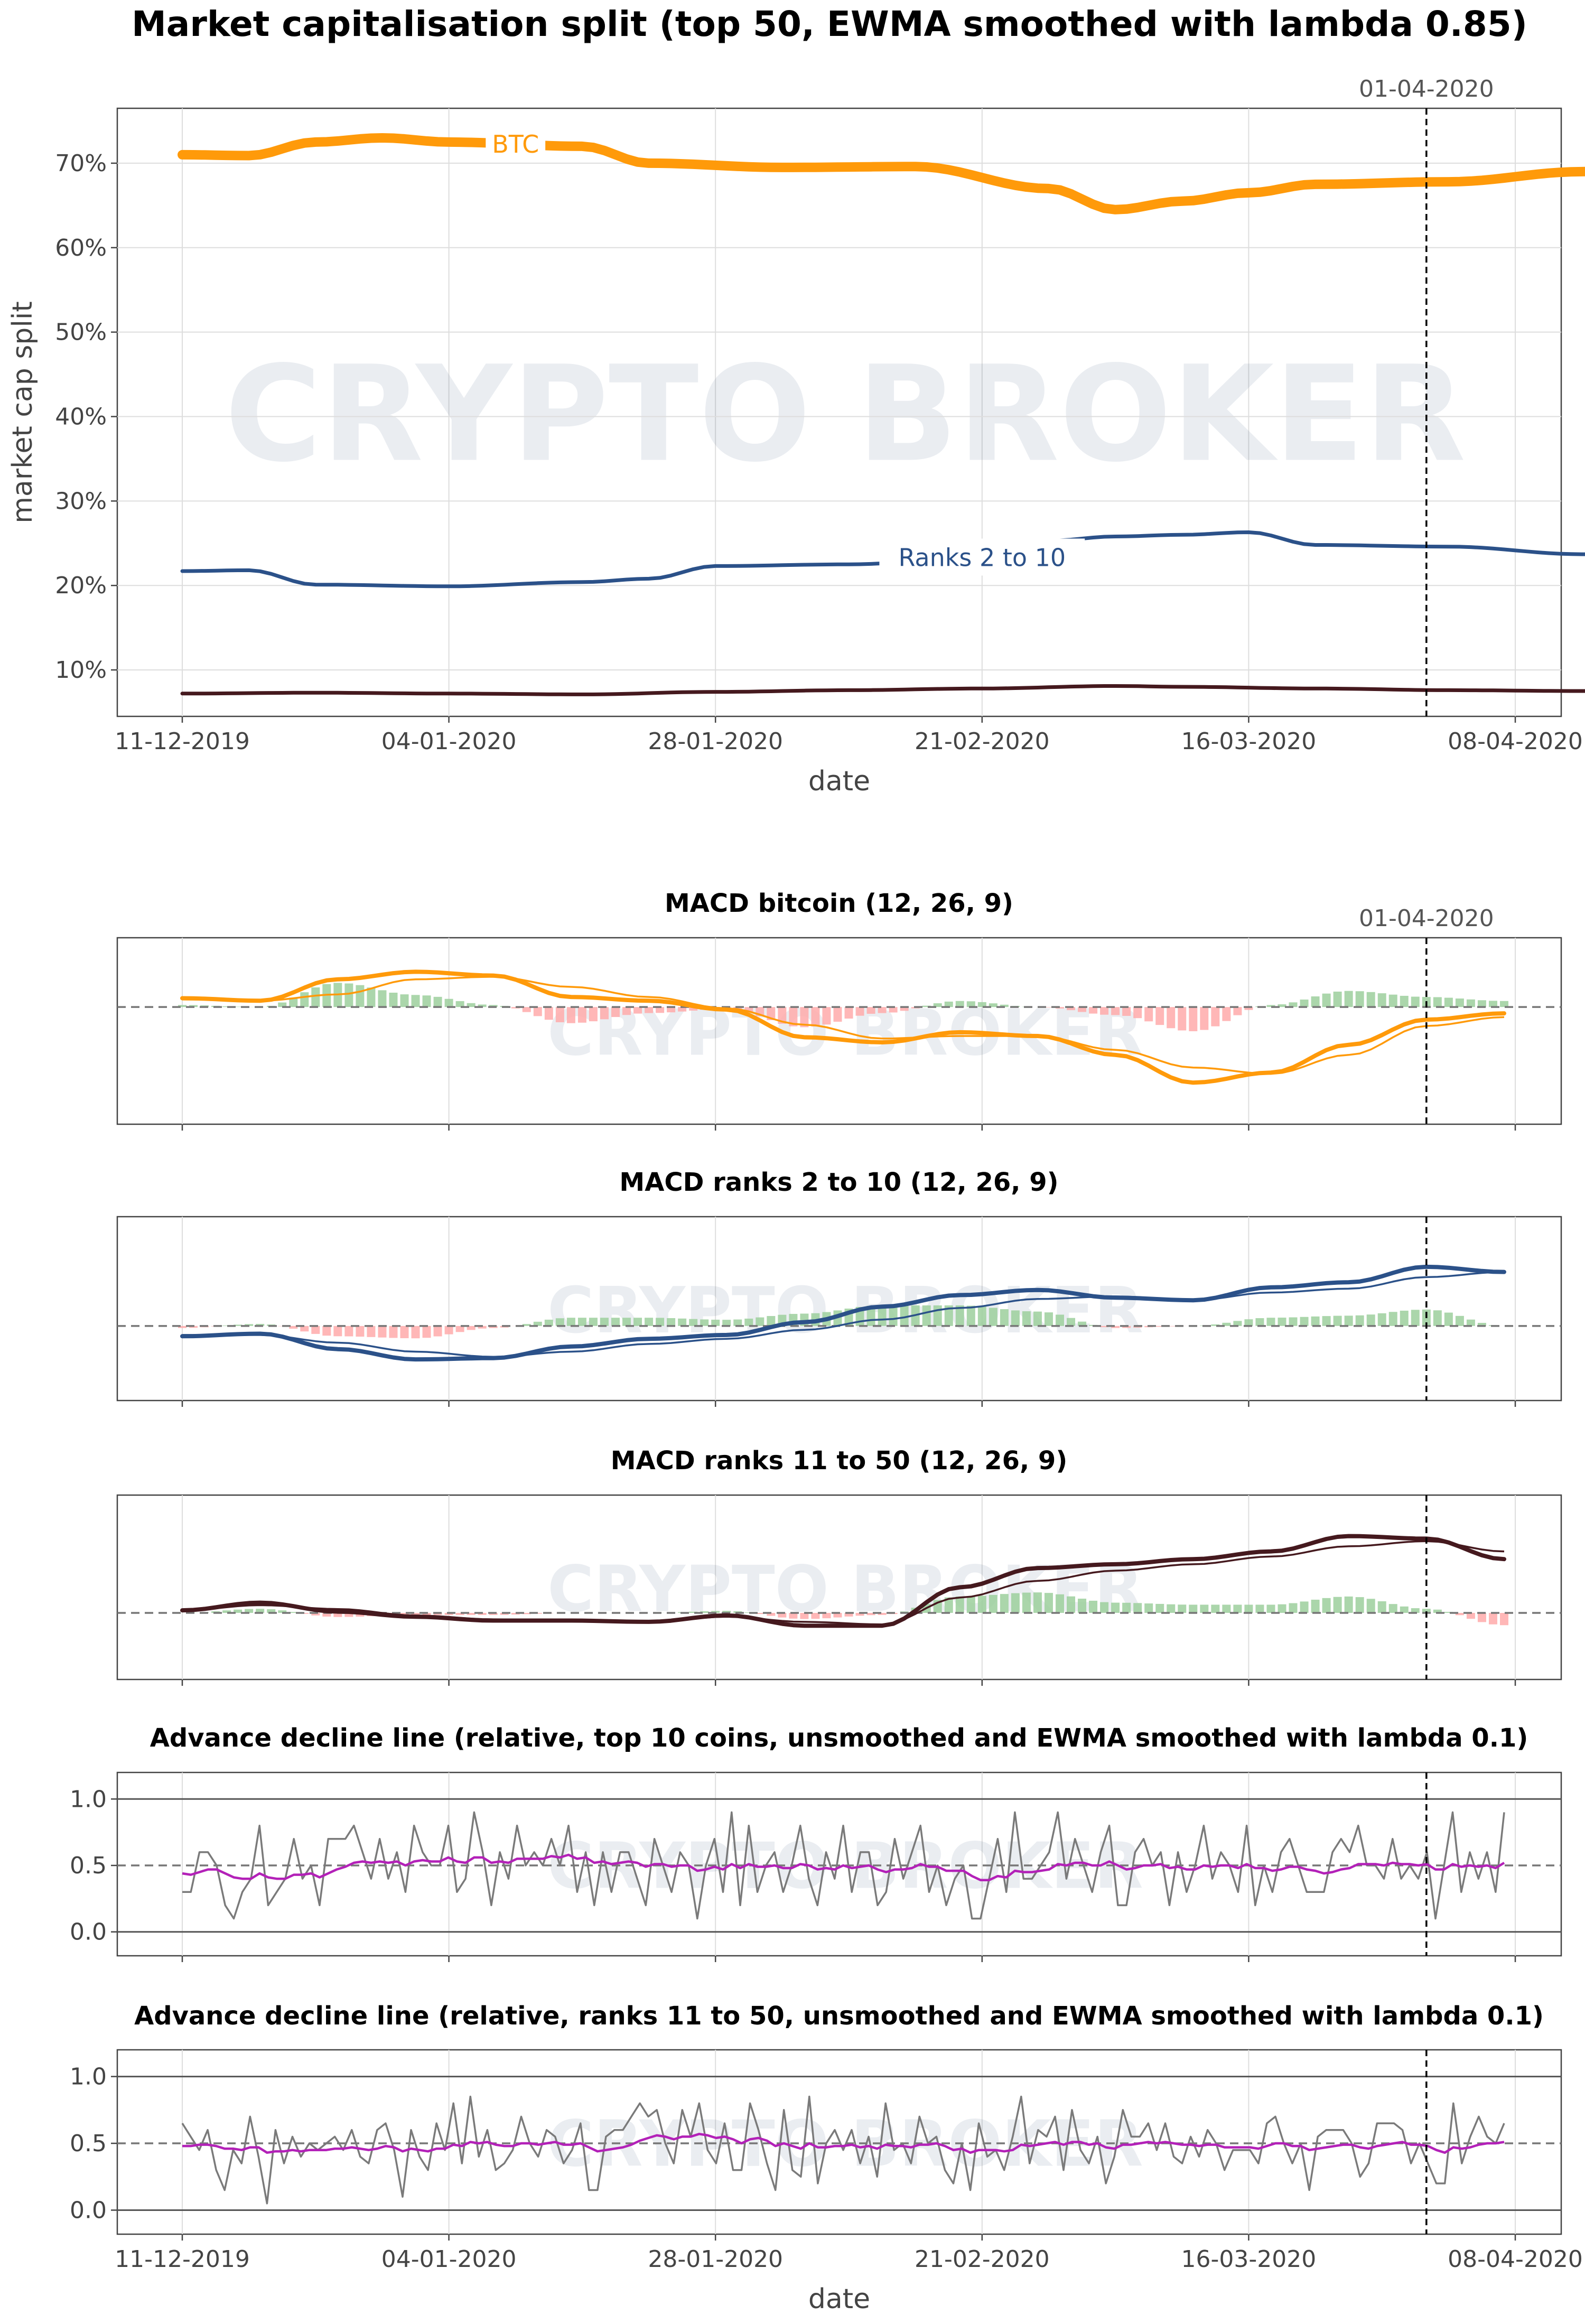 Image resolution: width=1585 pixels, height=2324 pixels. What do you see at coordinates (1515, 2259) in the screenshot?
I see `x-tick-label: 08-04-2020` at bounding box center [1515, 2259].